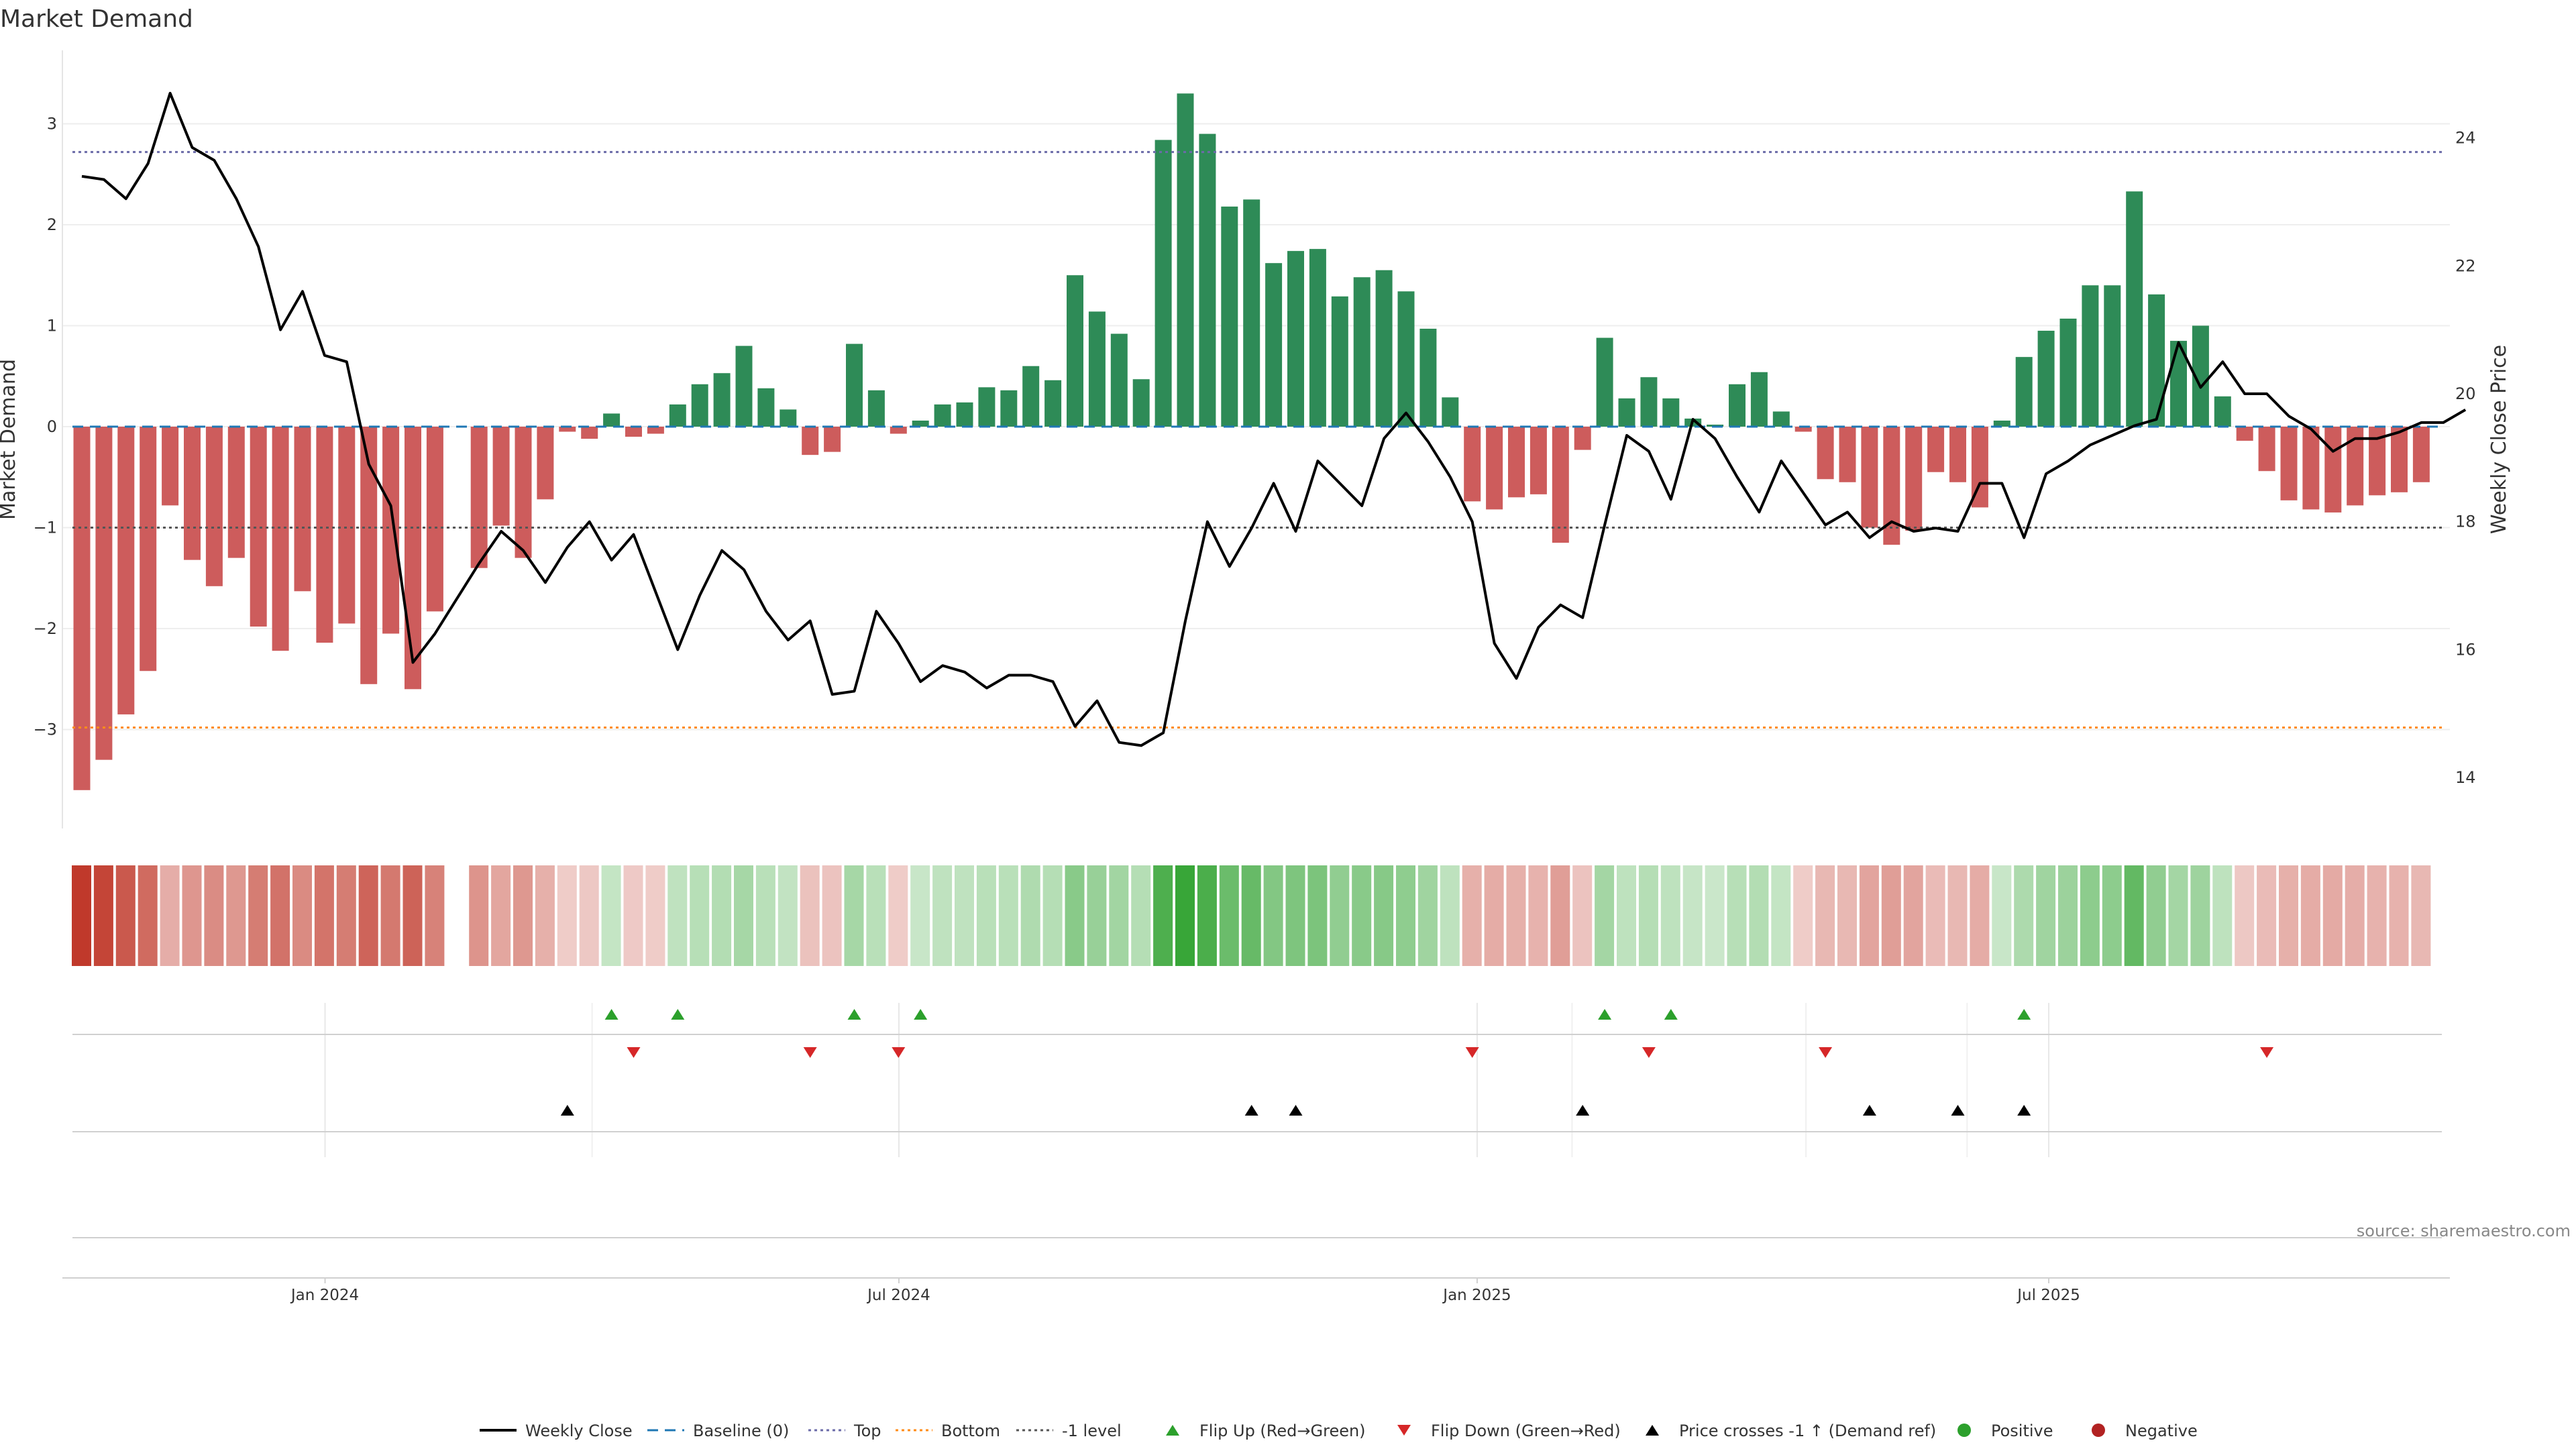 This screenshot has width=2576, height=1449. I want to click on x-tick-labels: Jan 2024 Jul 2024 Jan 2025 Jul 2025, so click(1185, 1291).